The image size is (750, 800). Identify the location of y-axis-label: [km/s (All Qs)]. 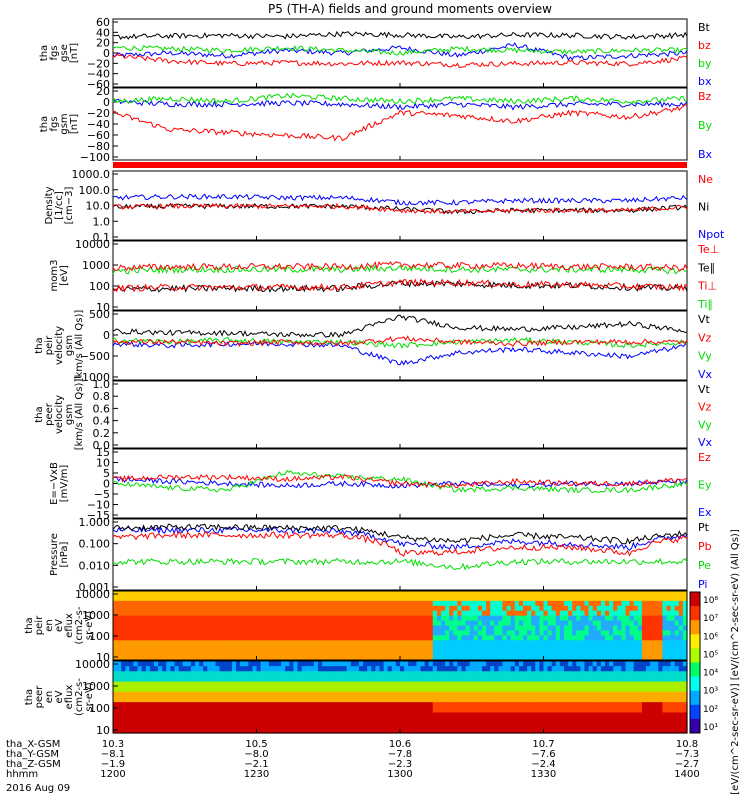
(79, 346).